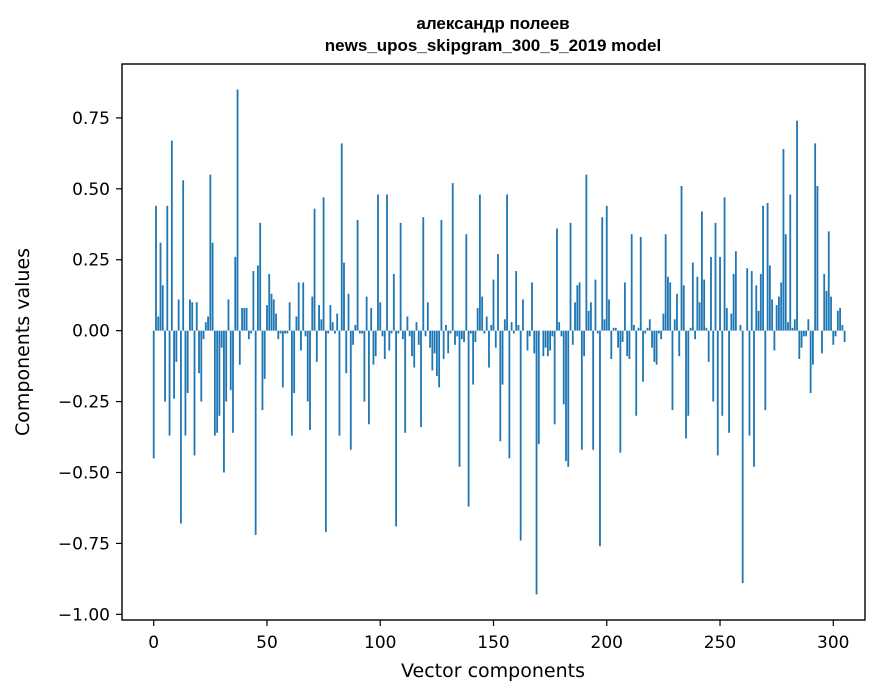 This screenshot has width=880, height=696. Describe the element at coordinates (91, 119) in the screenshot. I see `y-tick-label: 0.75` at that location.